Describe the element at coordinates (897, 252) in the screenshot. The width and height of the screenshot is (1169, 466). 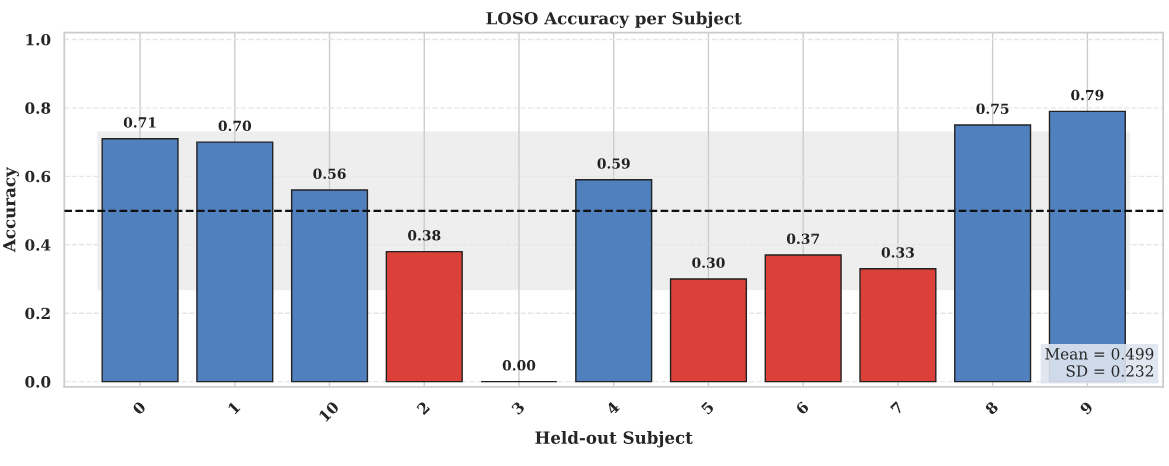
I see `data-label: 0.33` at that location.